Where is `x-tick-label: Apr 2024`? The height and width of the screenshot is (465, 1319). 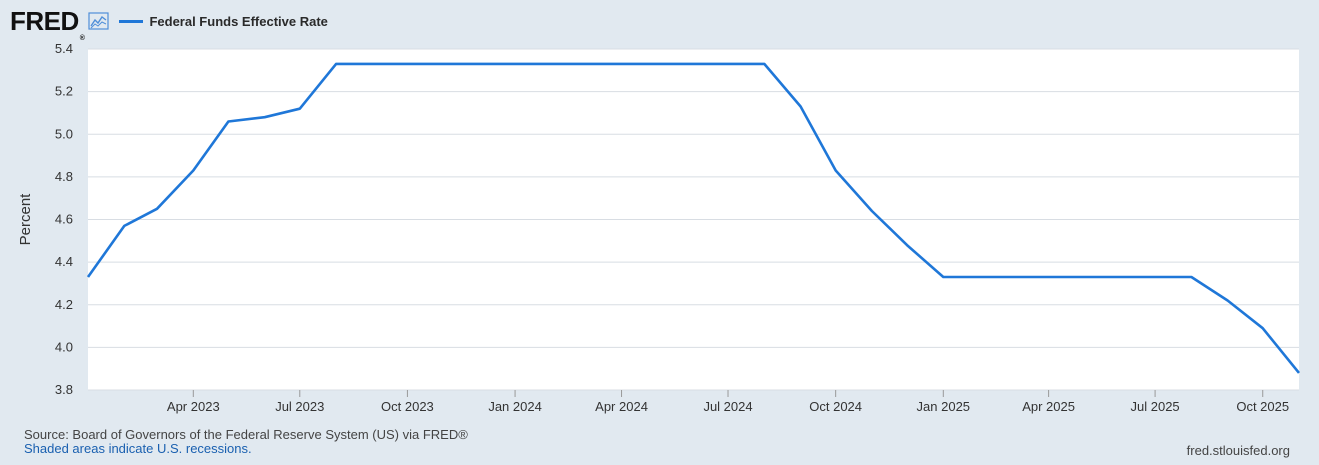
x-tick-label: Apr 2024 is located at coordinates (621, 406).